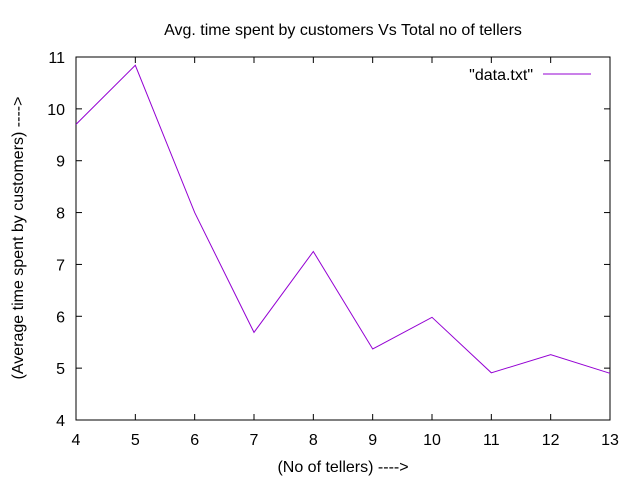  I want to click on y-tick-label: 7, so click(60, 265).